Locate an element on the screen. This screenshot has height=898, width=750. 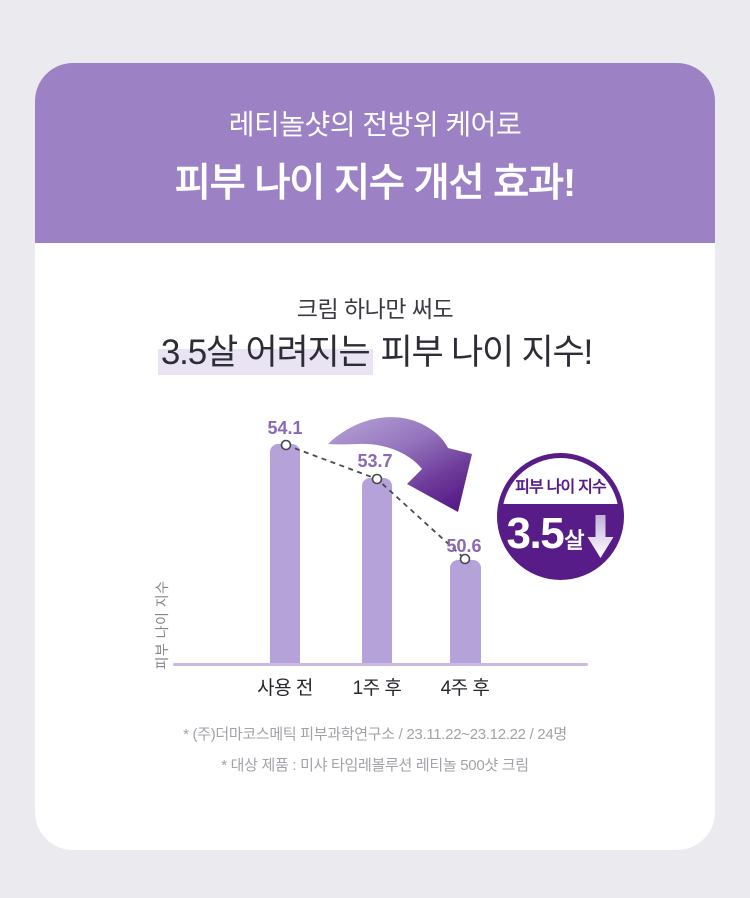
marker-week4 is located at coordinates (465, 559).